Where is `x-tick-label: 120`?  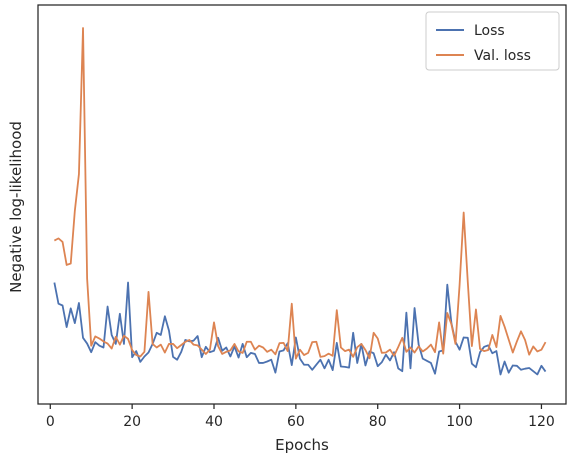 x-tick-label: 120 is located at coordinates (541, 422).